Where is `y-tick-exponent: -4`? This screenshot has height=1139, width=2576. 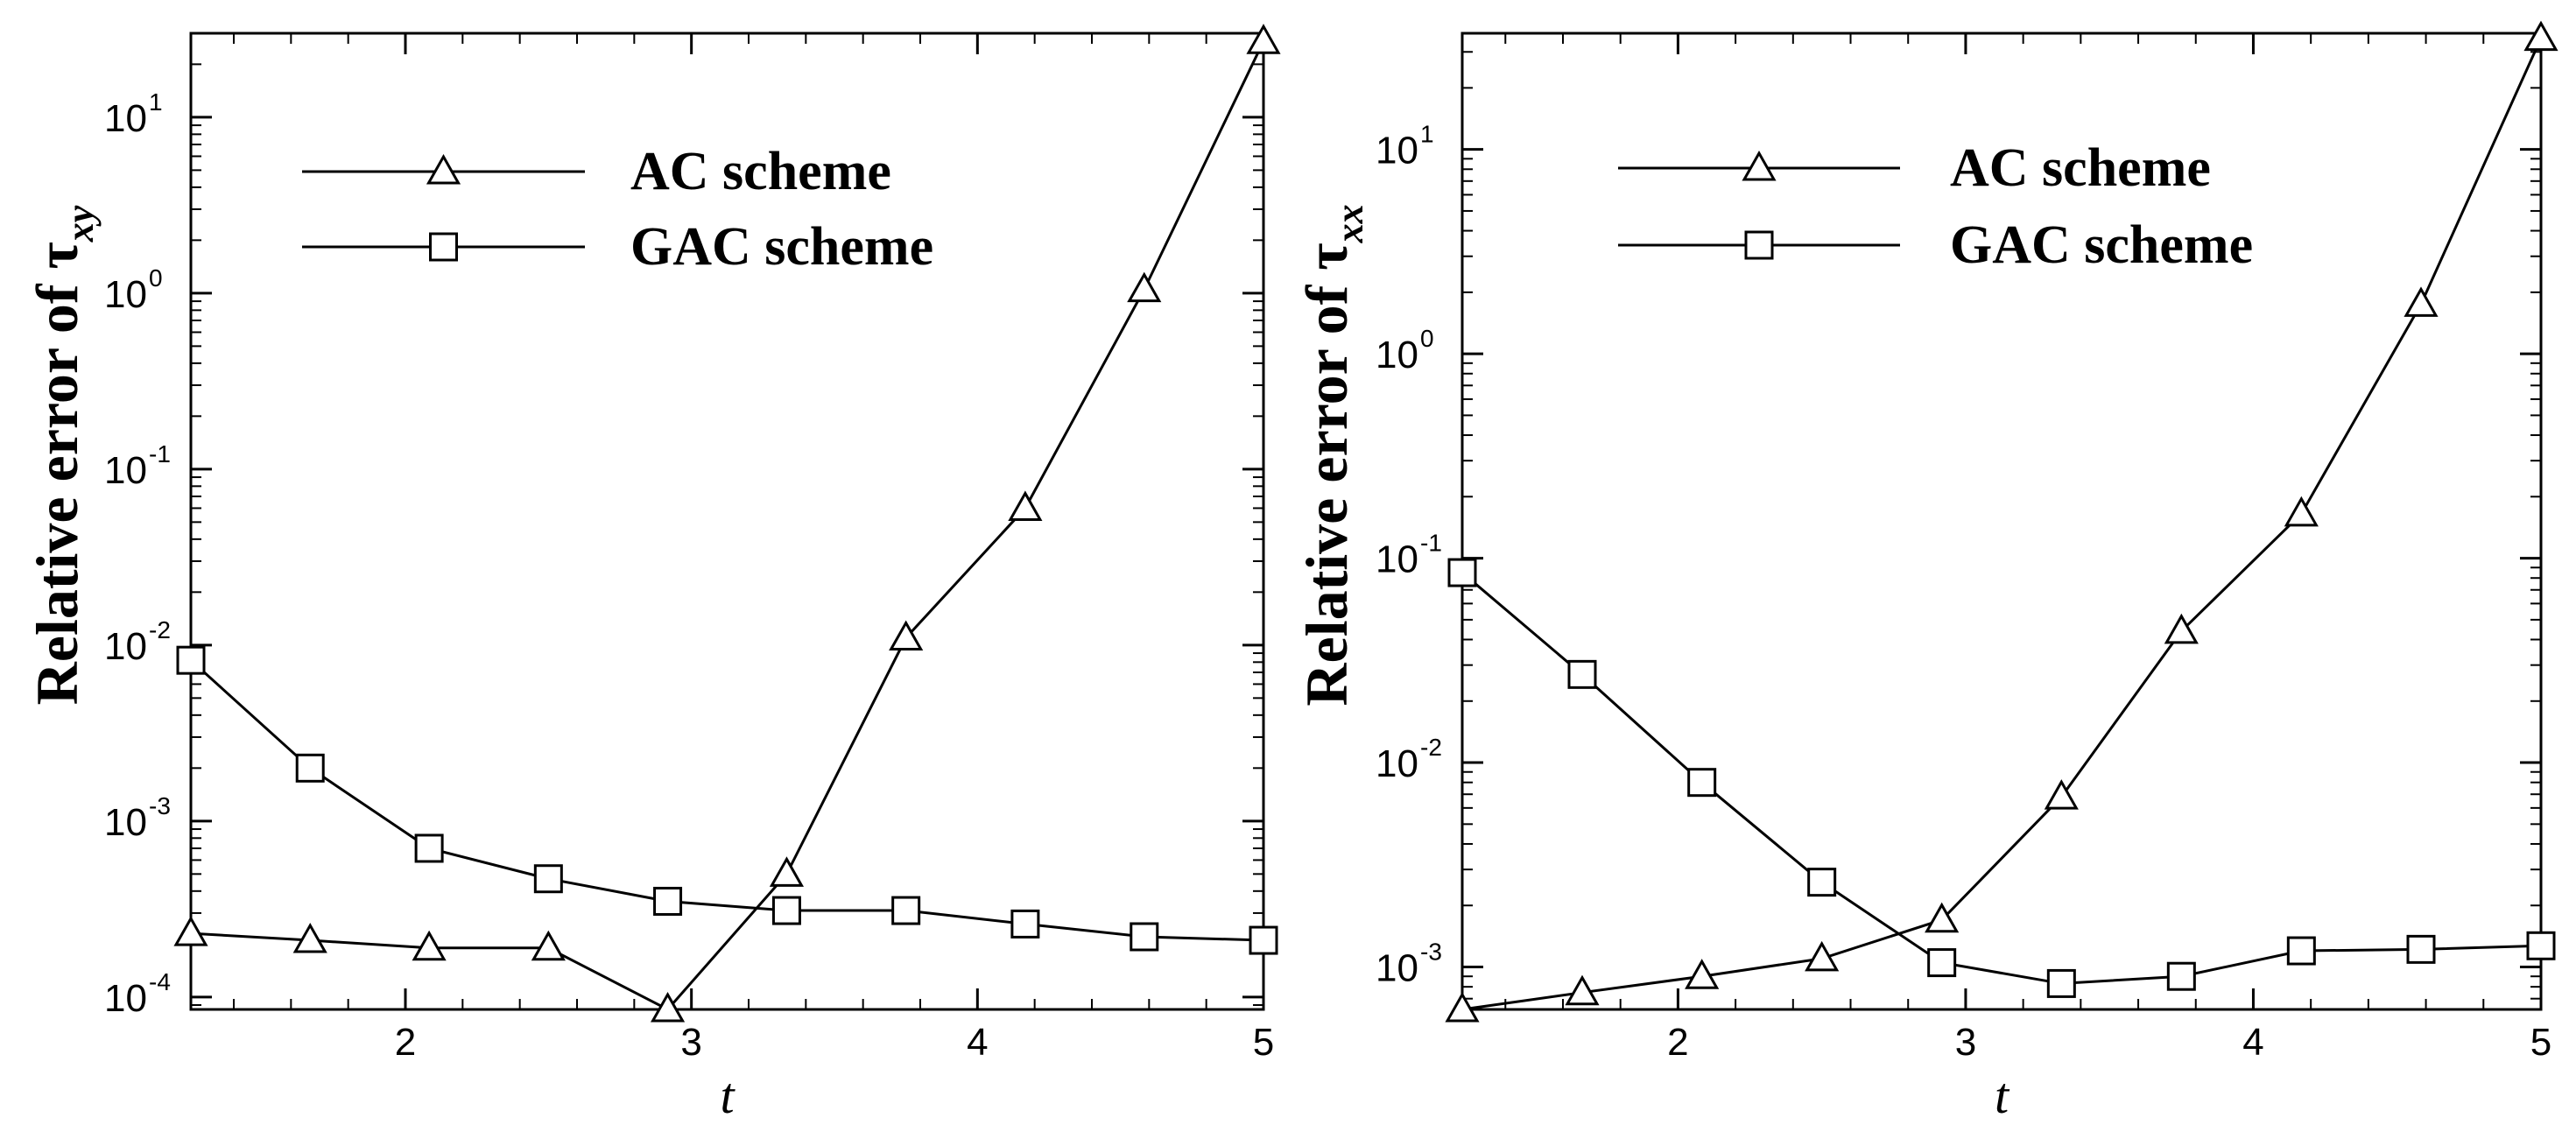 y-tick-exponent: -4 is located at coordinates (160, 982).